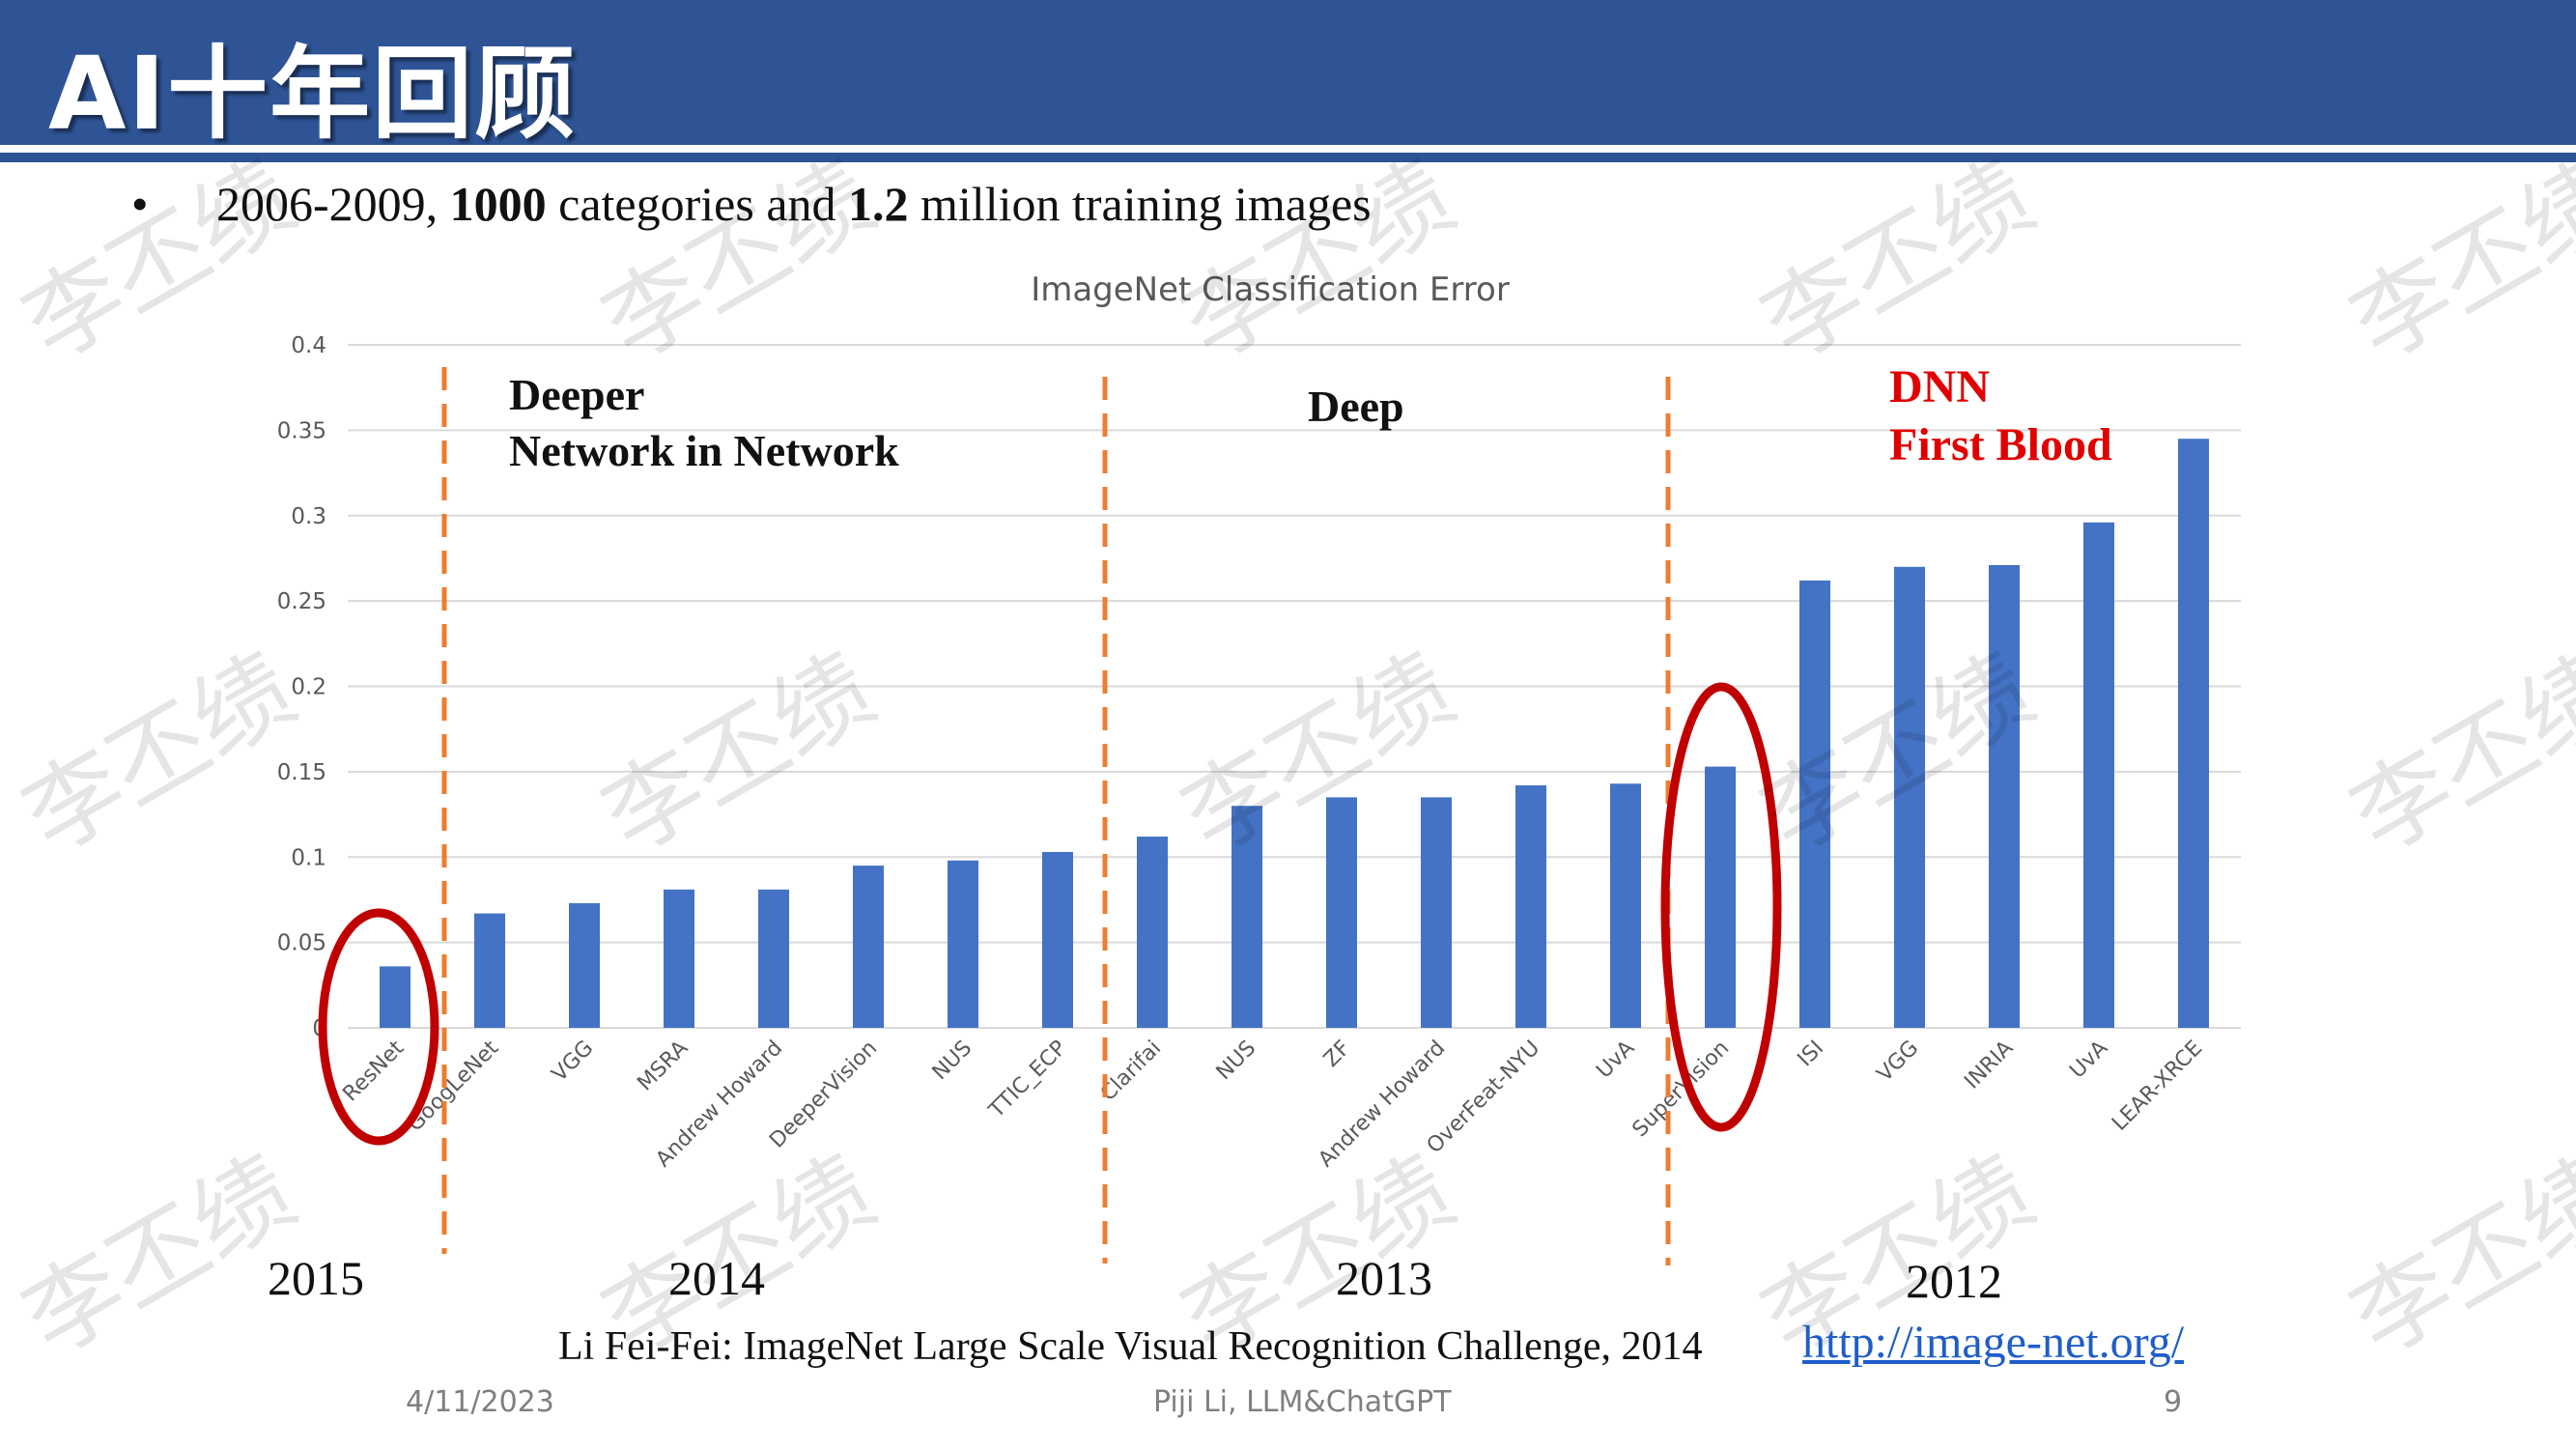 Image resolution: width=2576 pixels, height=1449 pixels. What do you see at coordinates (308, 857) in the screenshot?
I see `y-tick-label: 0.1` at bounding box center [308, 857].